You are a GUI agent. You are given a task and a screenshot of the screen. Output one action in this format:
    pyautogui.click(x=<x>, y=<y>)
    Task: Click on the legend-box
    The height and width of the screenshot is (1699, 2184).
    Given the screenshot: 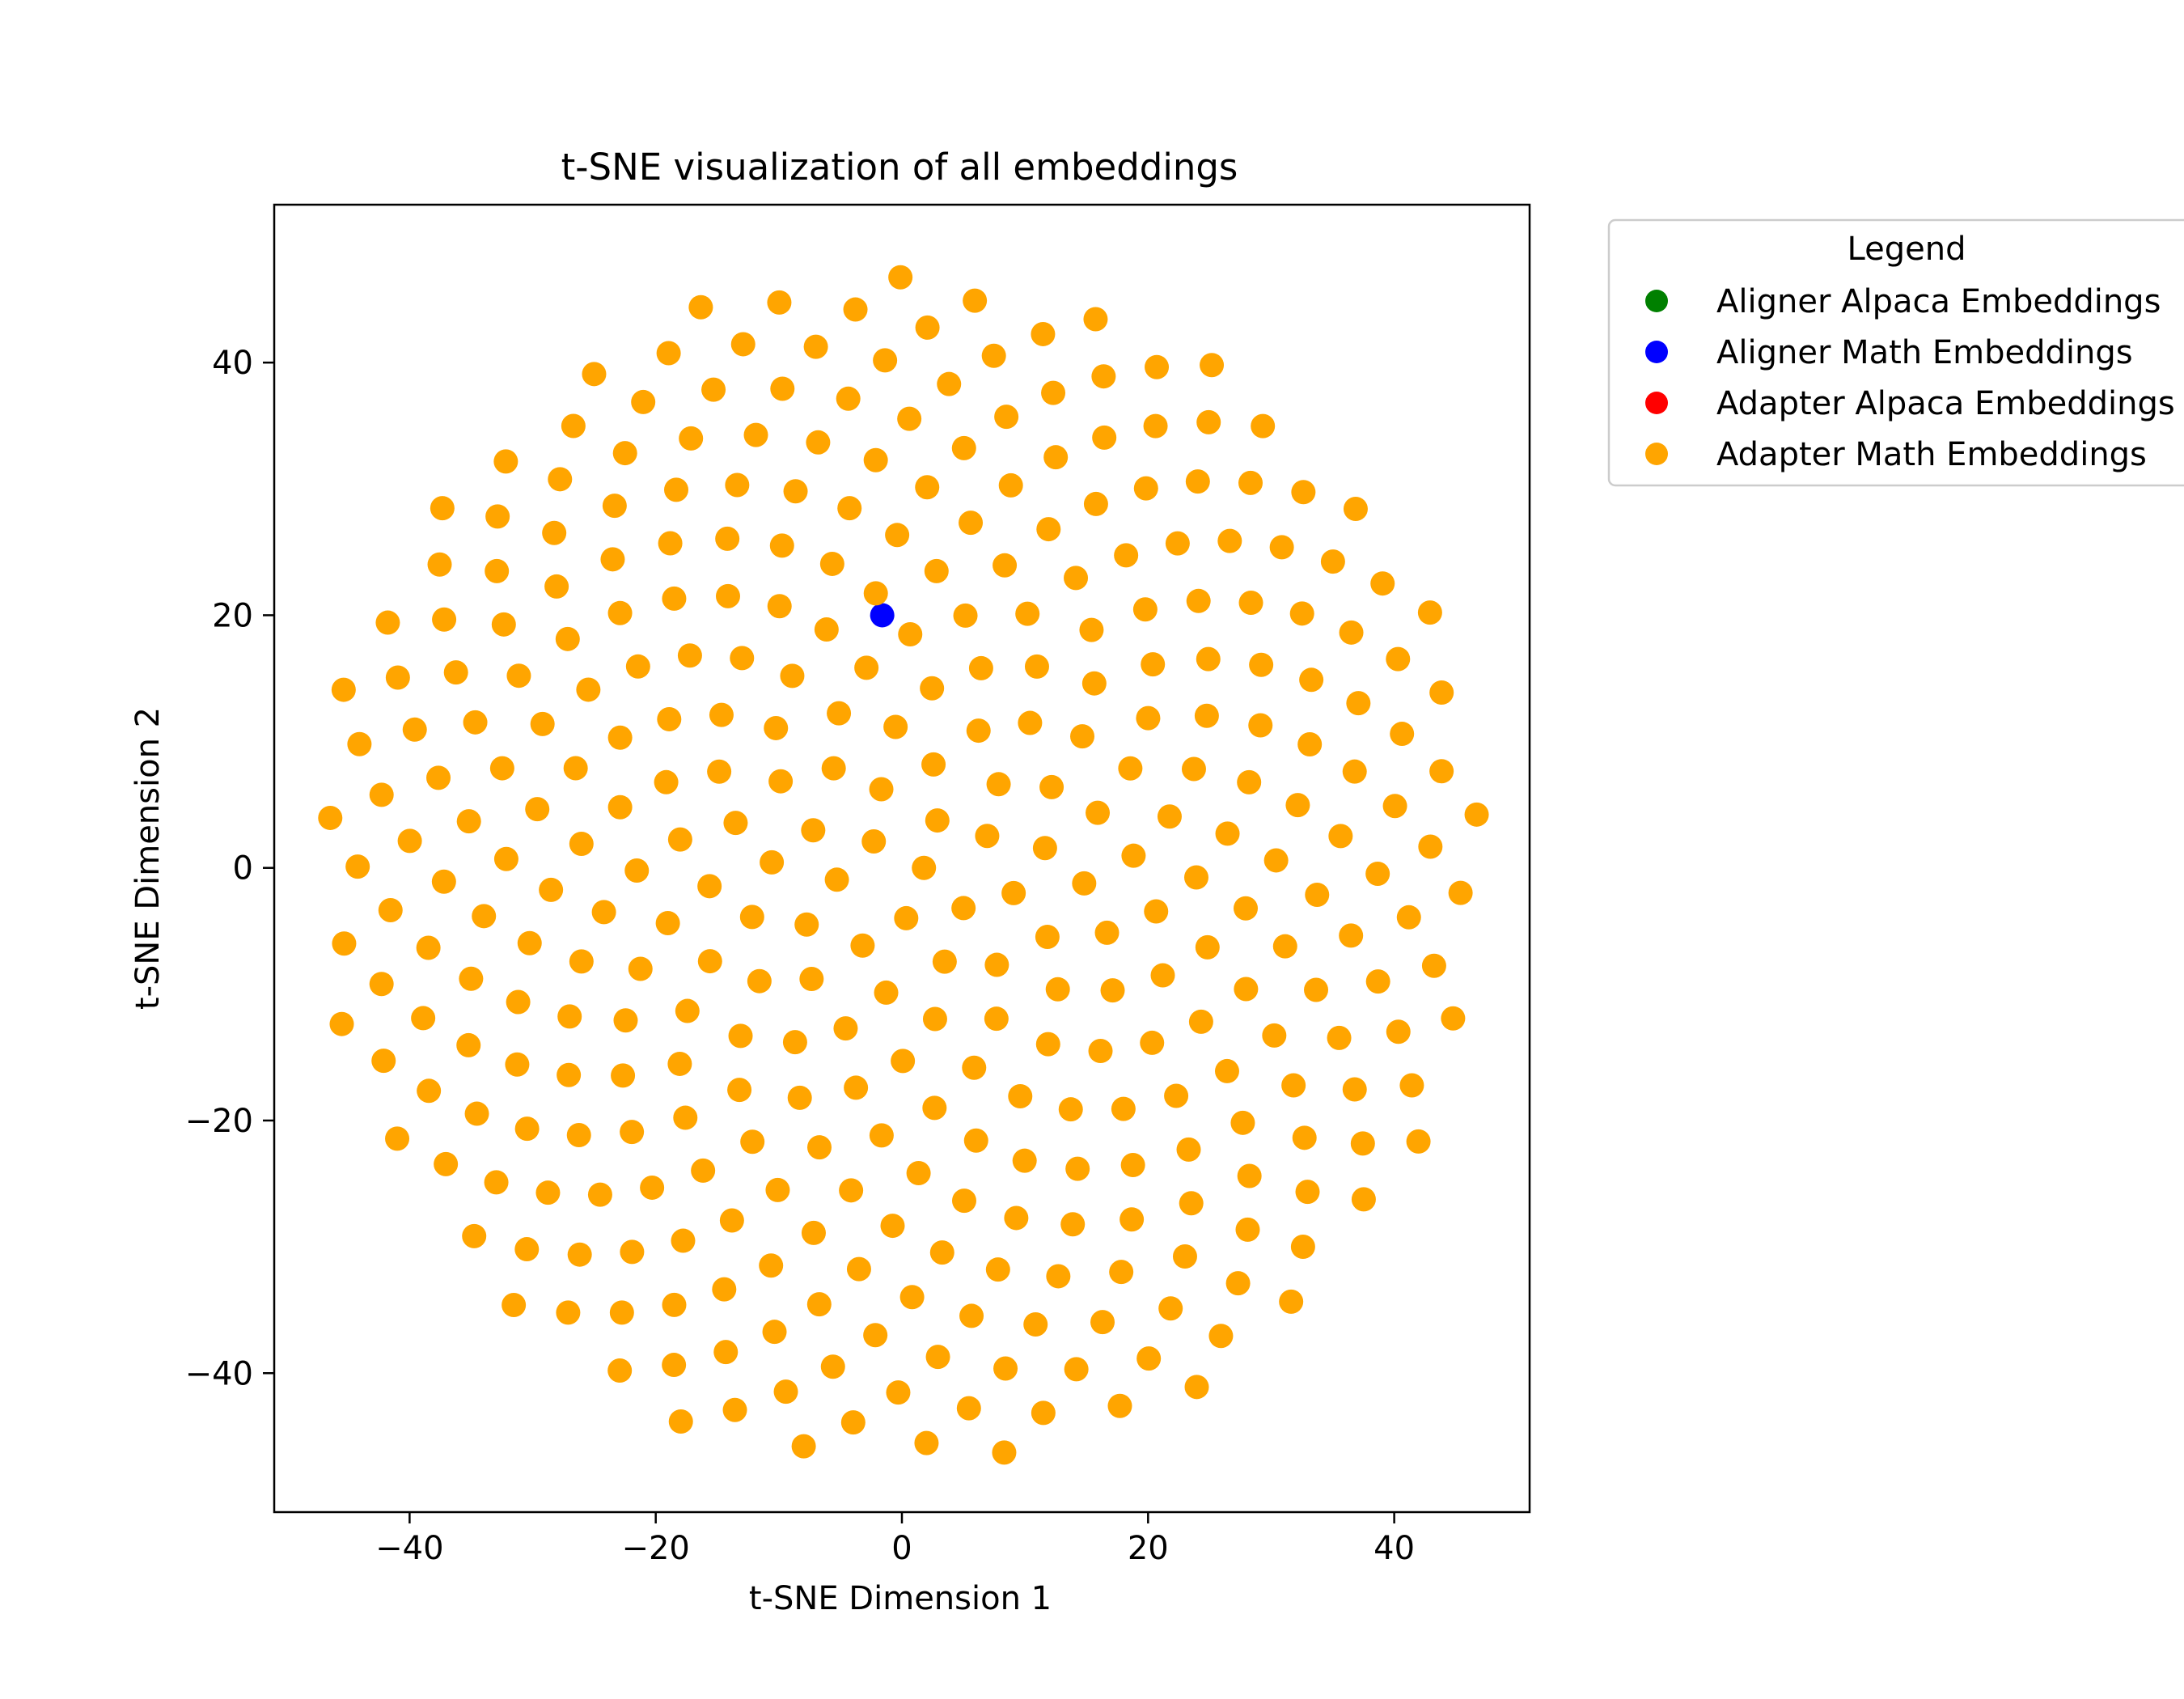 What is the action you would take?
    pyautogui.click(x=1895, y=352)
    